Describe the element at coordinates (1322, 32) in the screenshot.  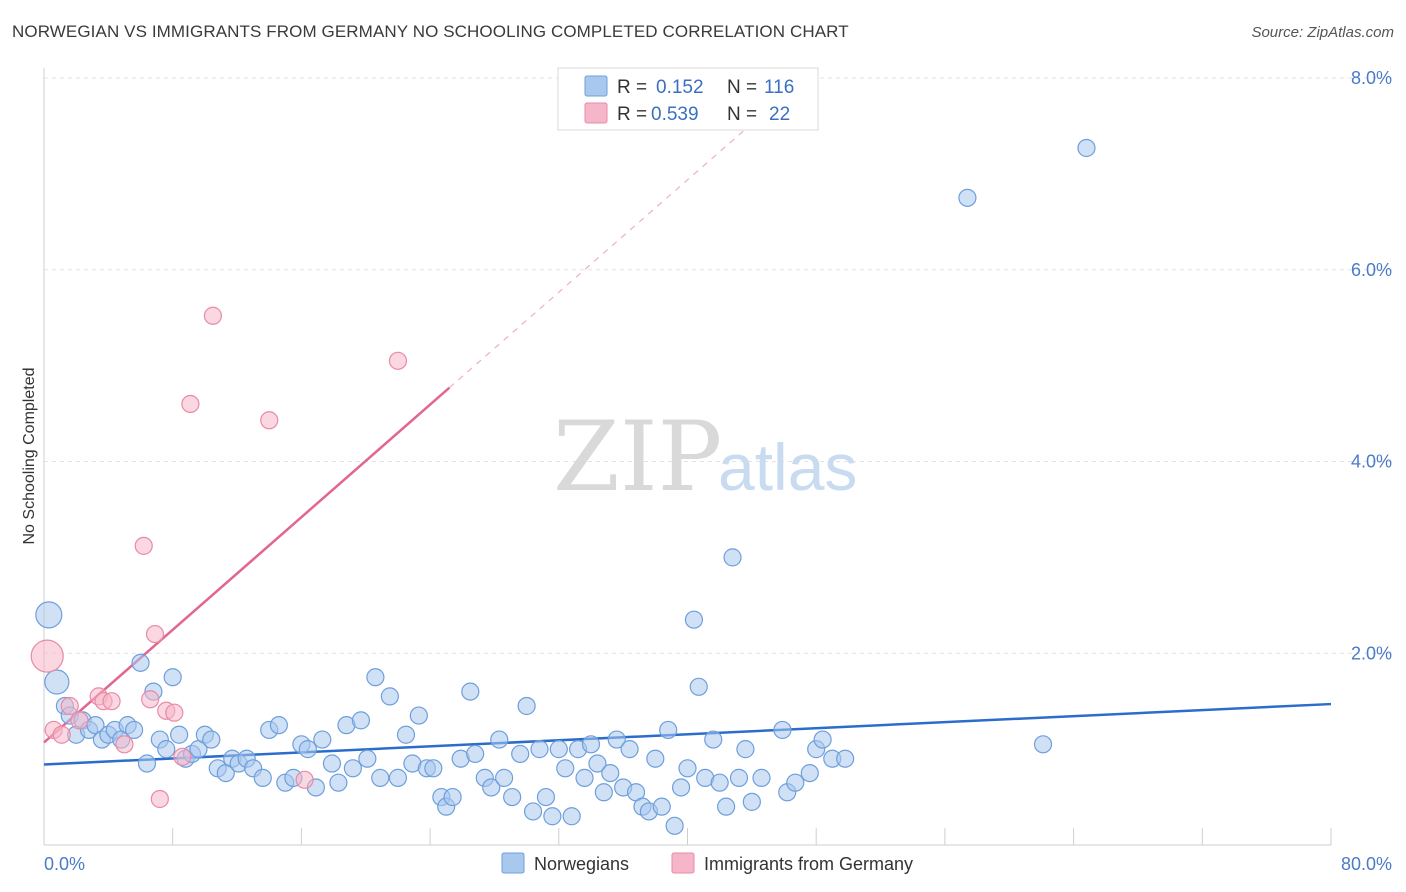
I see `source-credit: Source: ZipAtlas.com` at that location.